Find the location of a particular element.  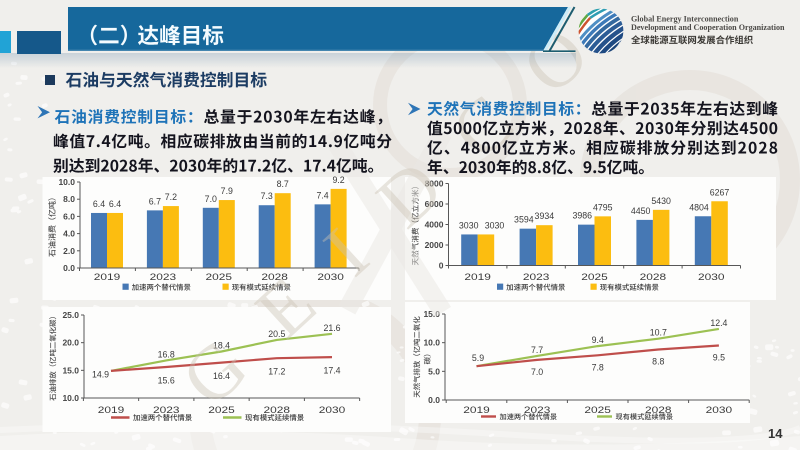

svg-text: 20.5 is located at coordinates (276, 334).